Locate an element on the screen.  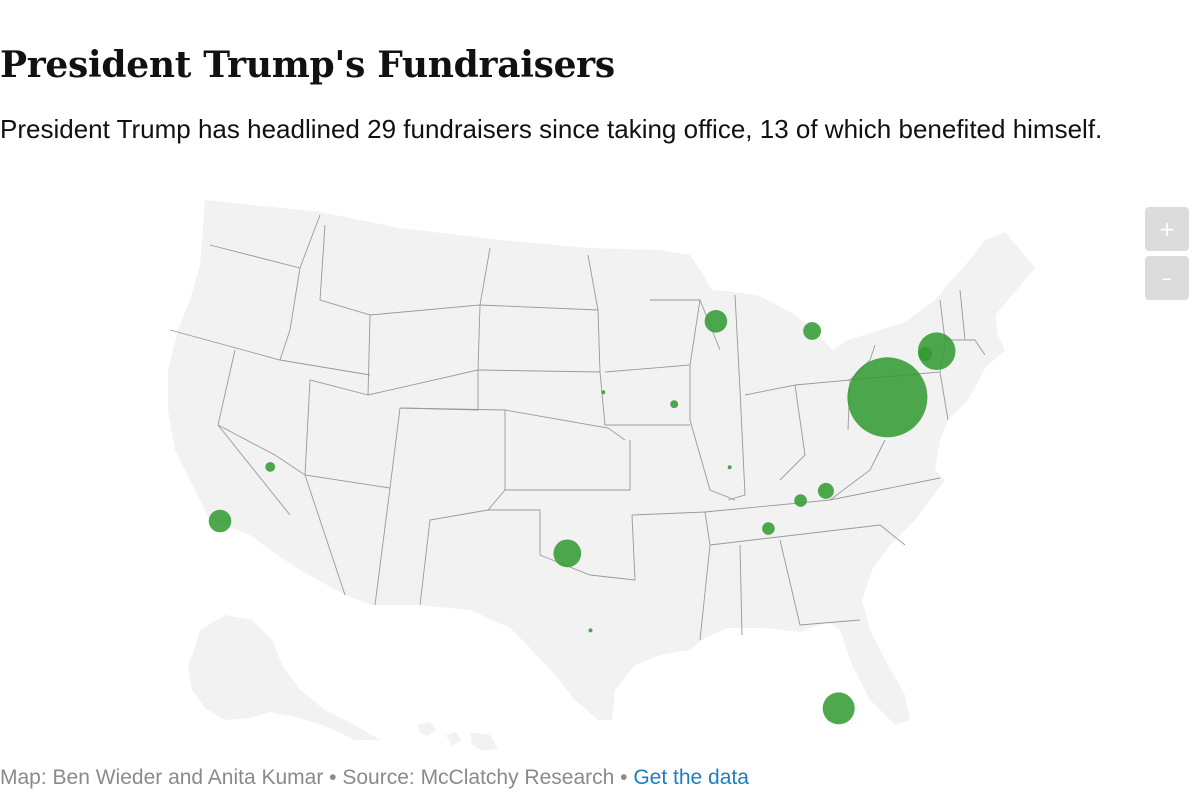
page-title: President Trump's Fundraisers is located at coordinates (307, 65).